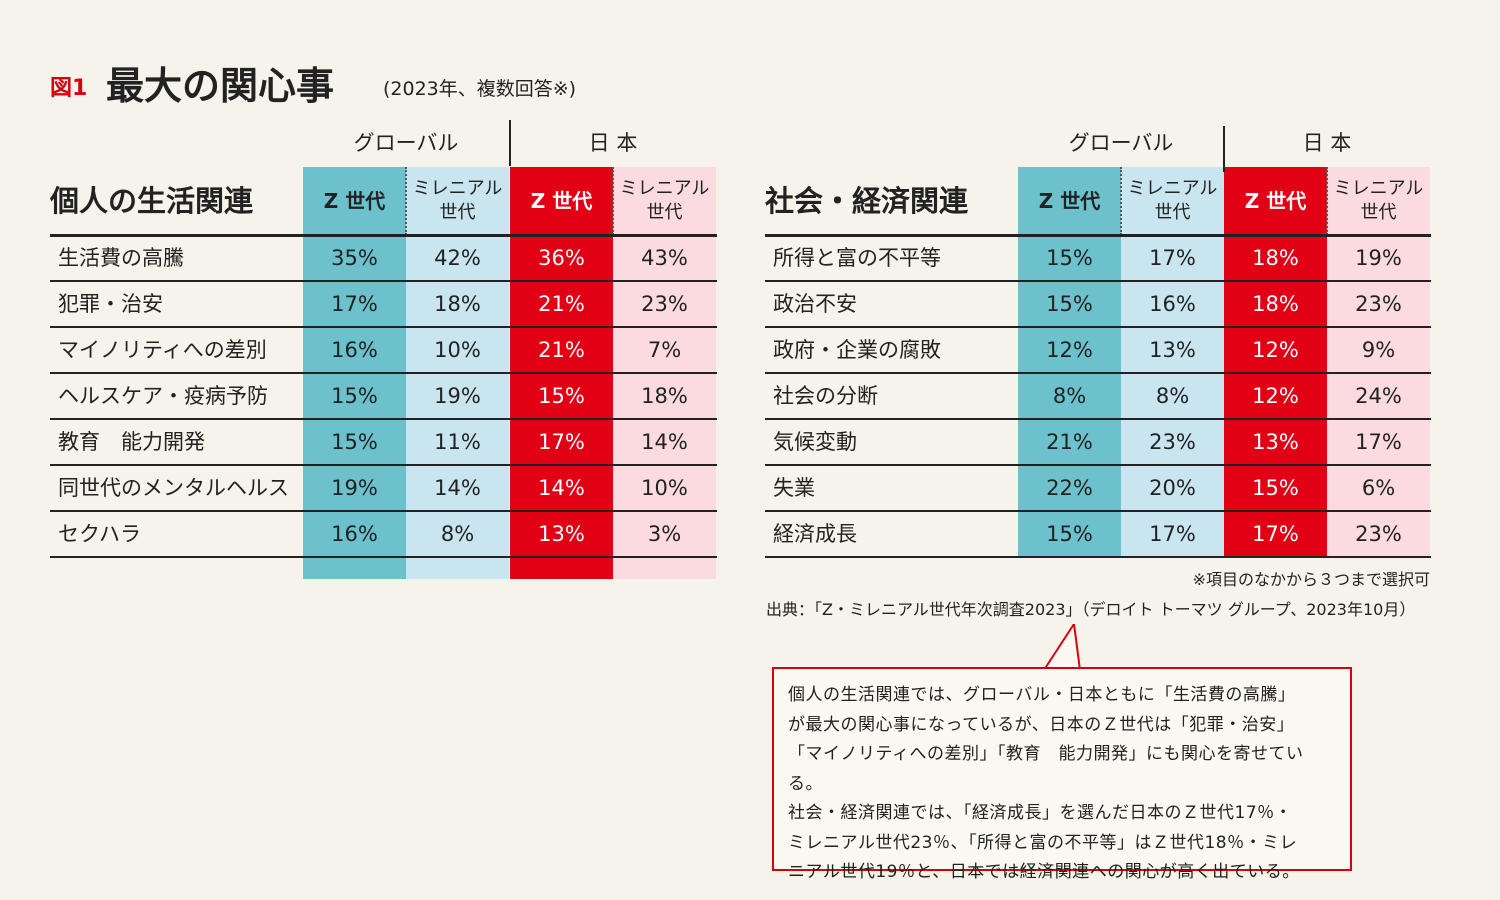 The width and height of the screenshot is (1500, 900). What do you see at coordinates (664, 534) in the screenshot?
I see `data-cell-japan-millennial: 3%` at bounding box center [664, 534].